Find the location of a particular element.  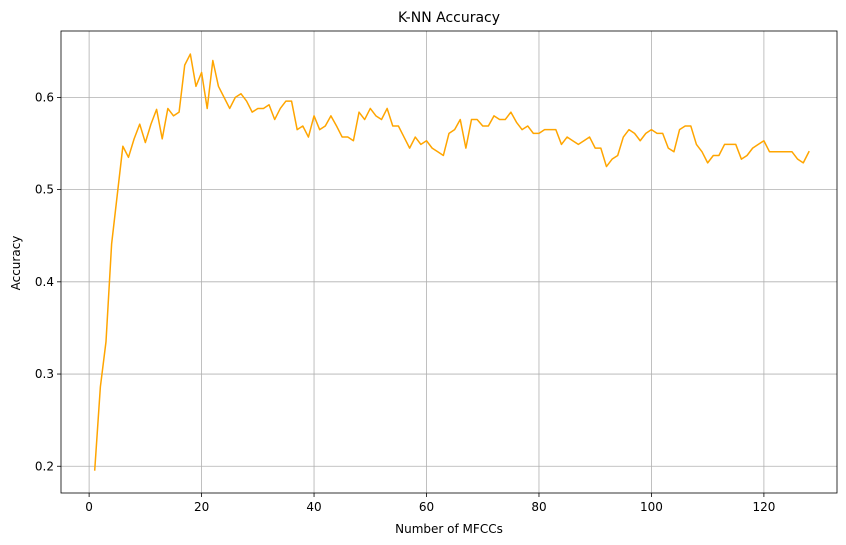

x-tick-label: 100 is located at coordinates (651, 507).